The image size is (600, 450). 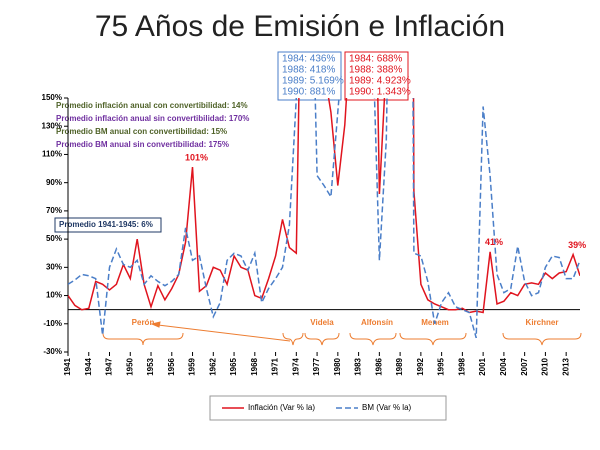 I want to click on x-tick-label: 1962, so click(x=212, y=366).